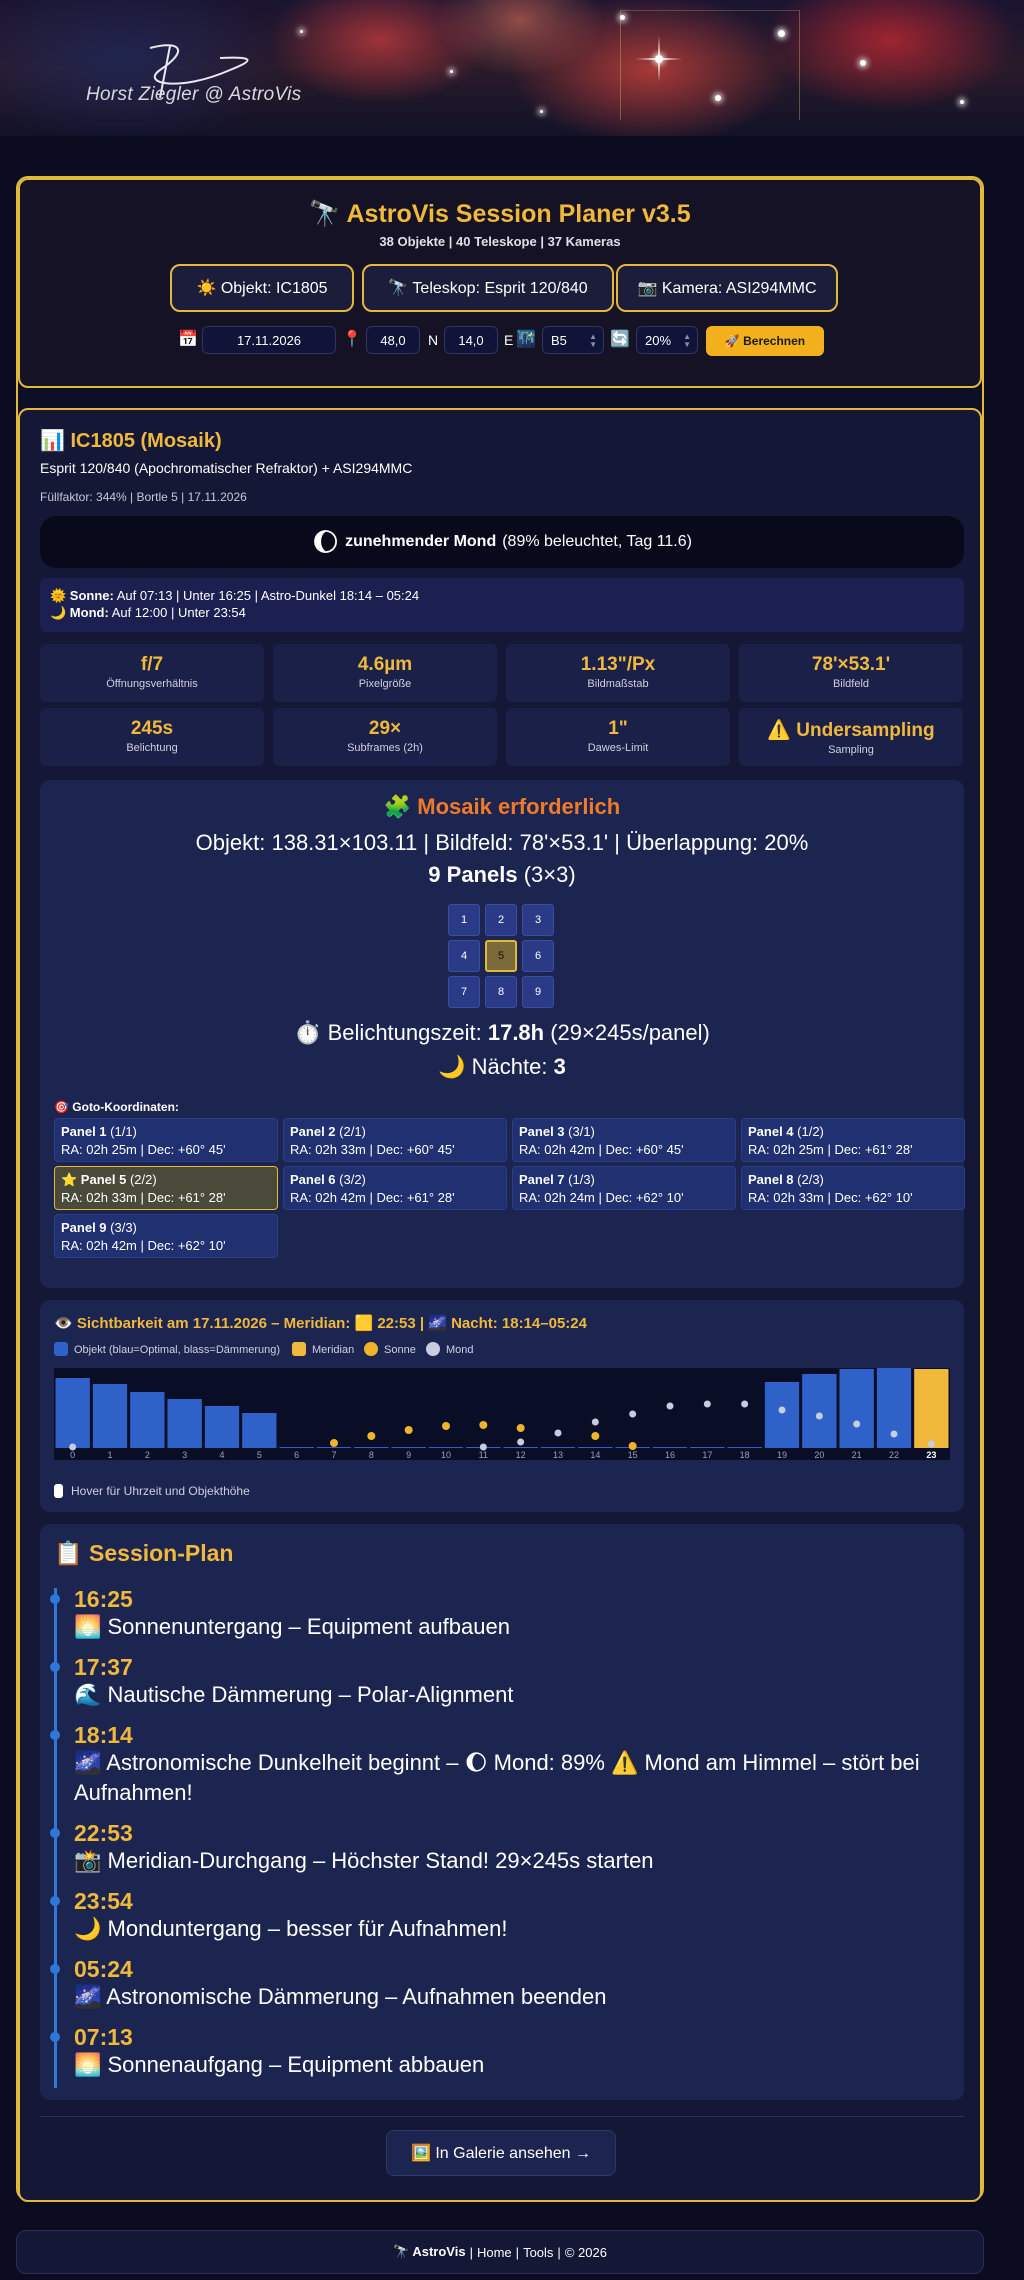 The height and width of the screenshot is (2280, 1024). What do you see at coordinates (765, 341) in the screenshot?
I see `calculate-button: 🚀 Berechnen` at bounding box center [765, 341].